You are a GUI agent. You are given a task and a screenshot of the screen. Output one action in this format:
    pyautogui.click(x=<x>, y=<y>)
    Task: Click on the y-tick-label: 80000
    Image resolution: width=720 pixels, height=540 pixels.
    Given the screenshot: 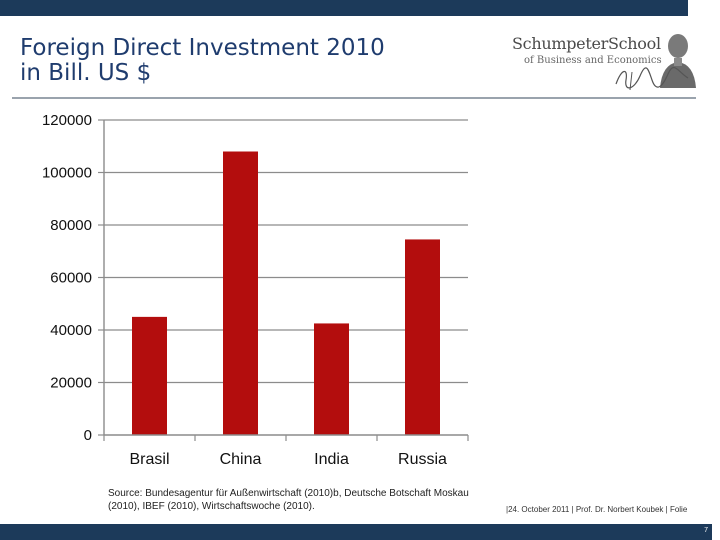 What is the action you would take?
    pyautogui.click(x=71, y=225)
    